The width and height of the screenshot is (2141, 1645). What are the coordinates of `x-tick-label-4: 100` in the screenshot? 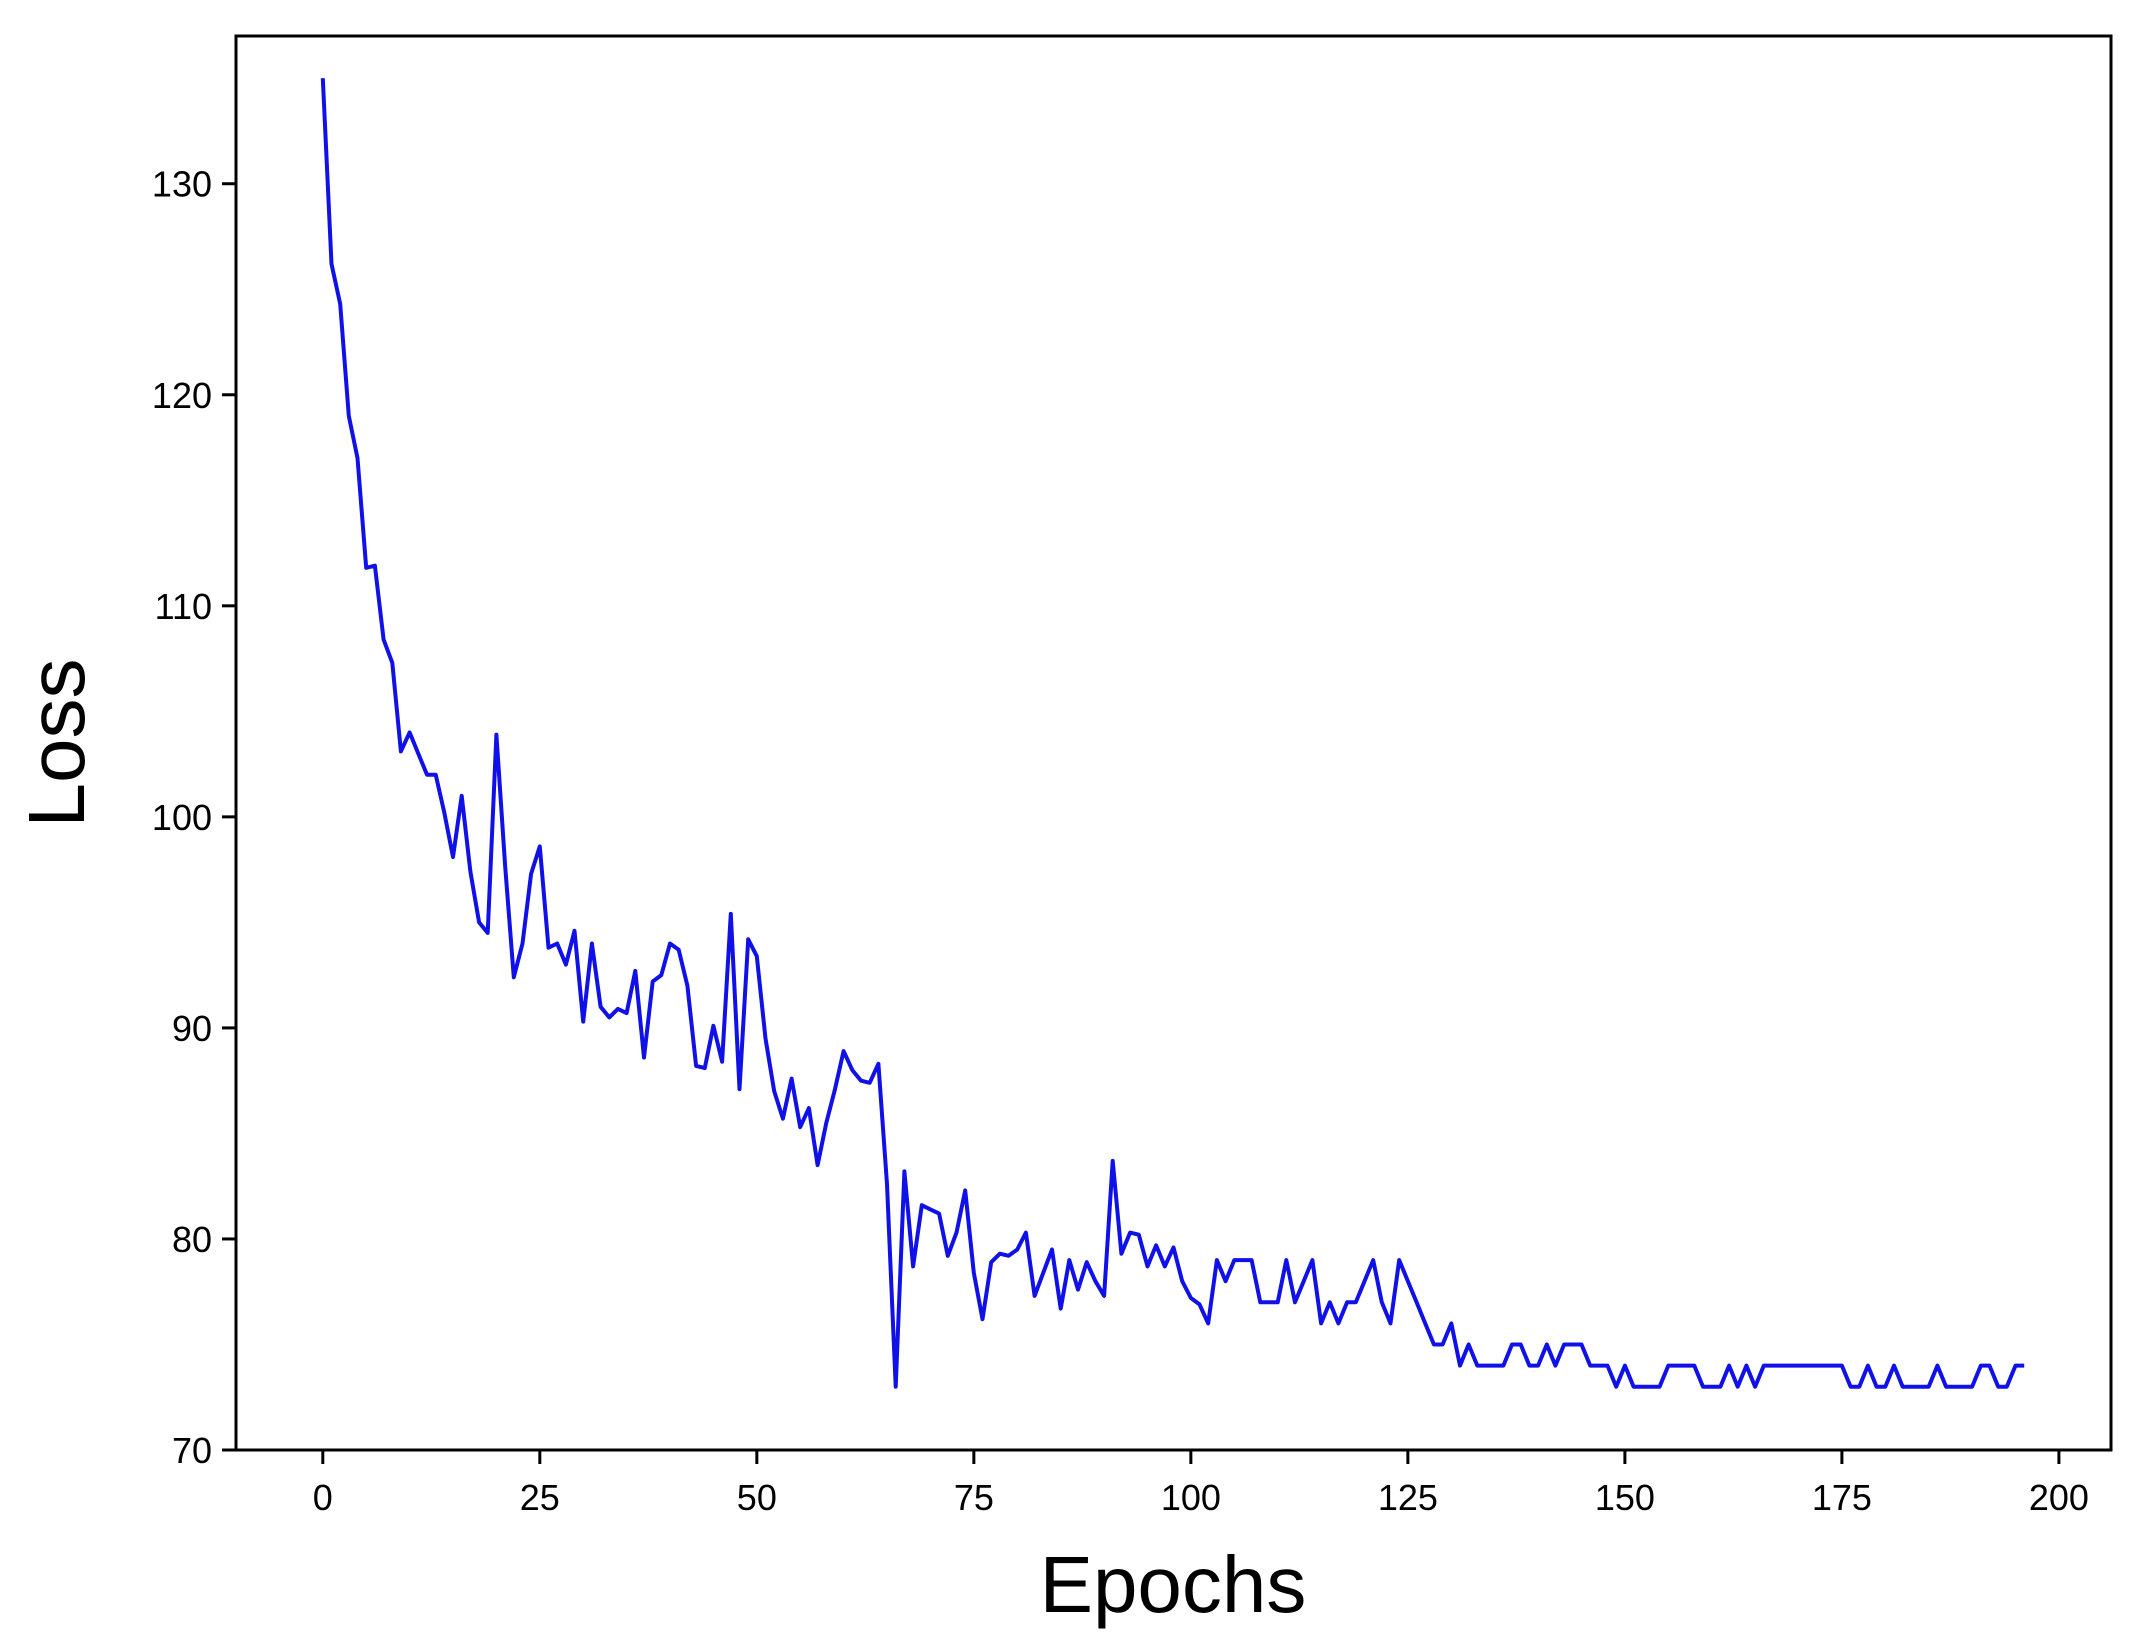 It's located at (1191, 1497).